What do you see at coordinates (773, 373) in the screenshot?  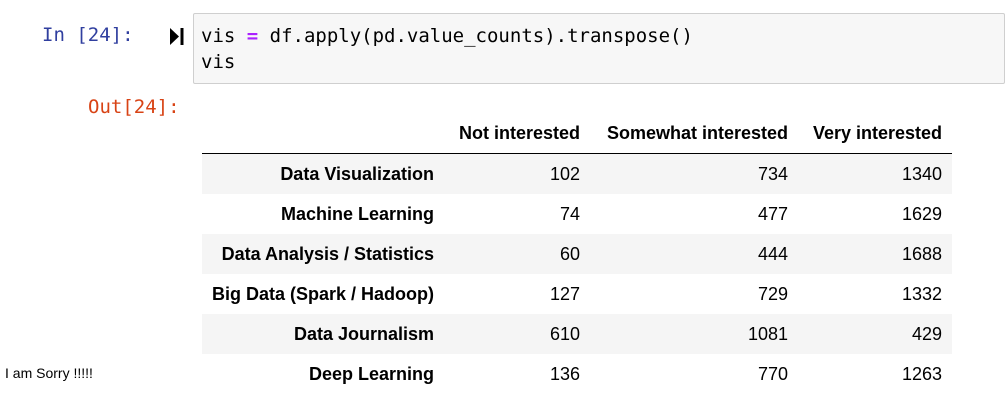 I see `table-cell: 770` at bounding box center [773, 373].